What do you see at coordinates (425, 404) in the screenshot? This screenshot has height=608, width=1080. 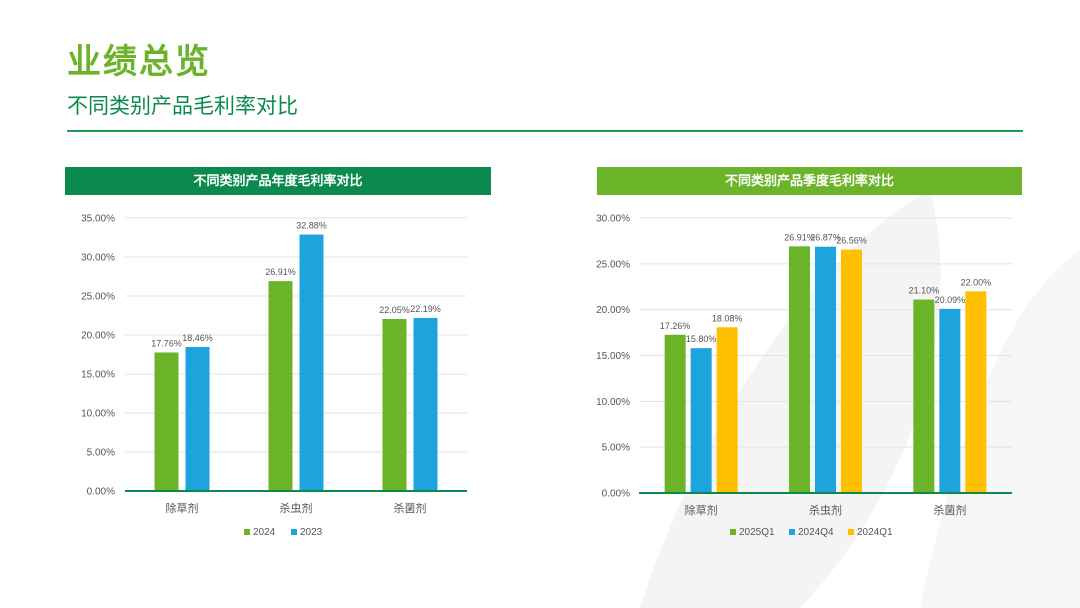 I see `bar-2023-杀菌剂` at bounding box center [425, 404].